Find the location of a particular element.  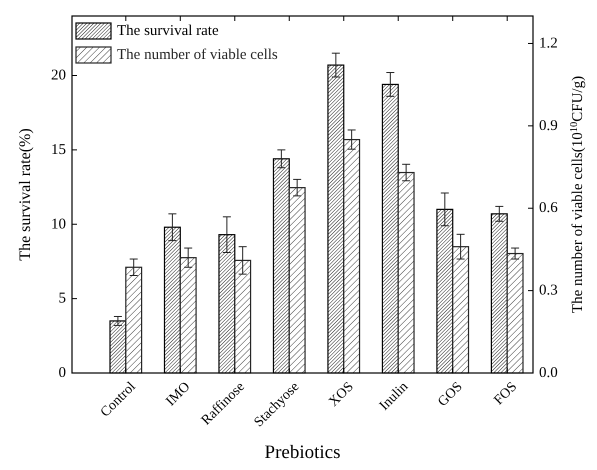

y-tick-label: 10 is located at coordinates (58, 224).